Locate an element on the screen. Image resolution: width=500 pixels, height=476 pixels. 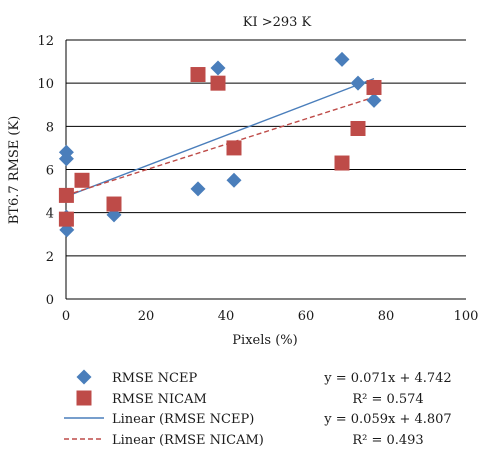
y-axis-ticks: 0 2 4 6 8 10 12 is located at coordinates (45, 171).